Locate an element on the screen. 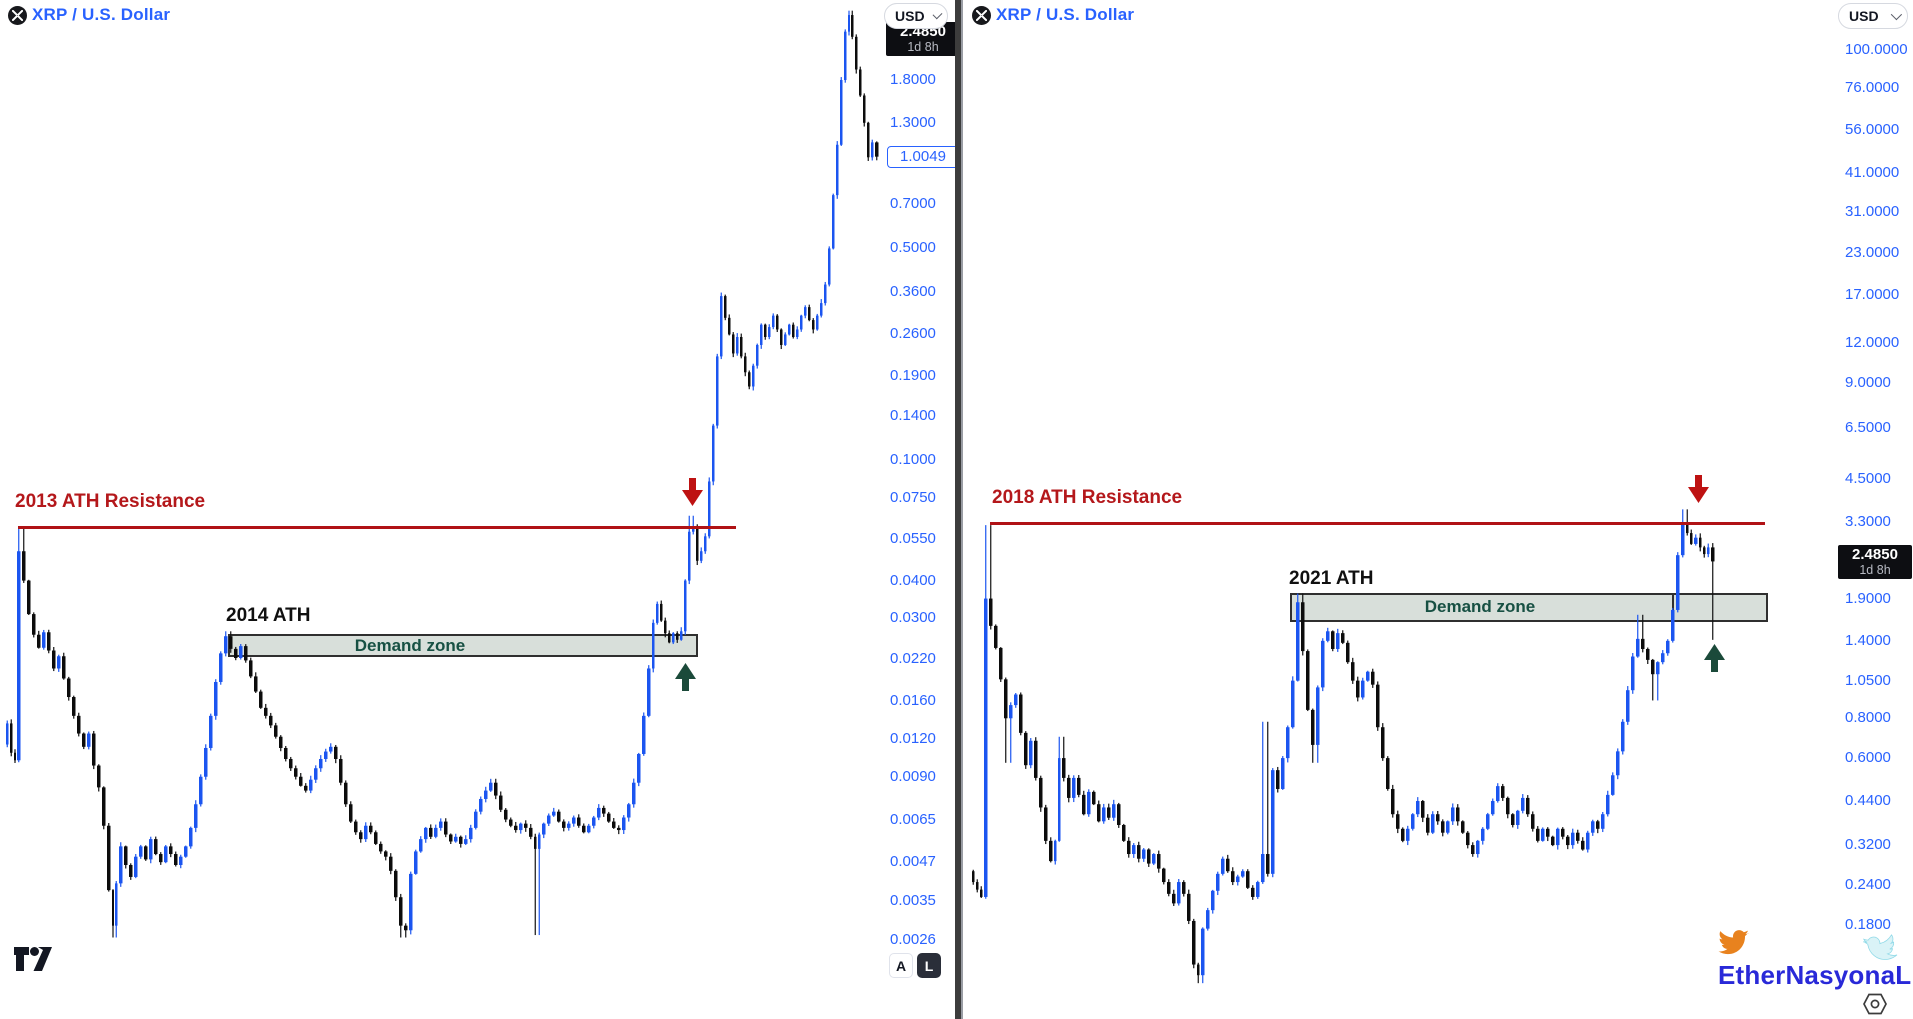  resistance-label: 2013 ATH Resistance is located at coordinates (110, 501).